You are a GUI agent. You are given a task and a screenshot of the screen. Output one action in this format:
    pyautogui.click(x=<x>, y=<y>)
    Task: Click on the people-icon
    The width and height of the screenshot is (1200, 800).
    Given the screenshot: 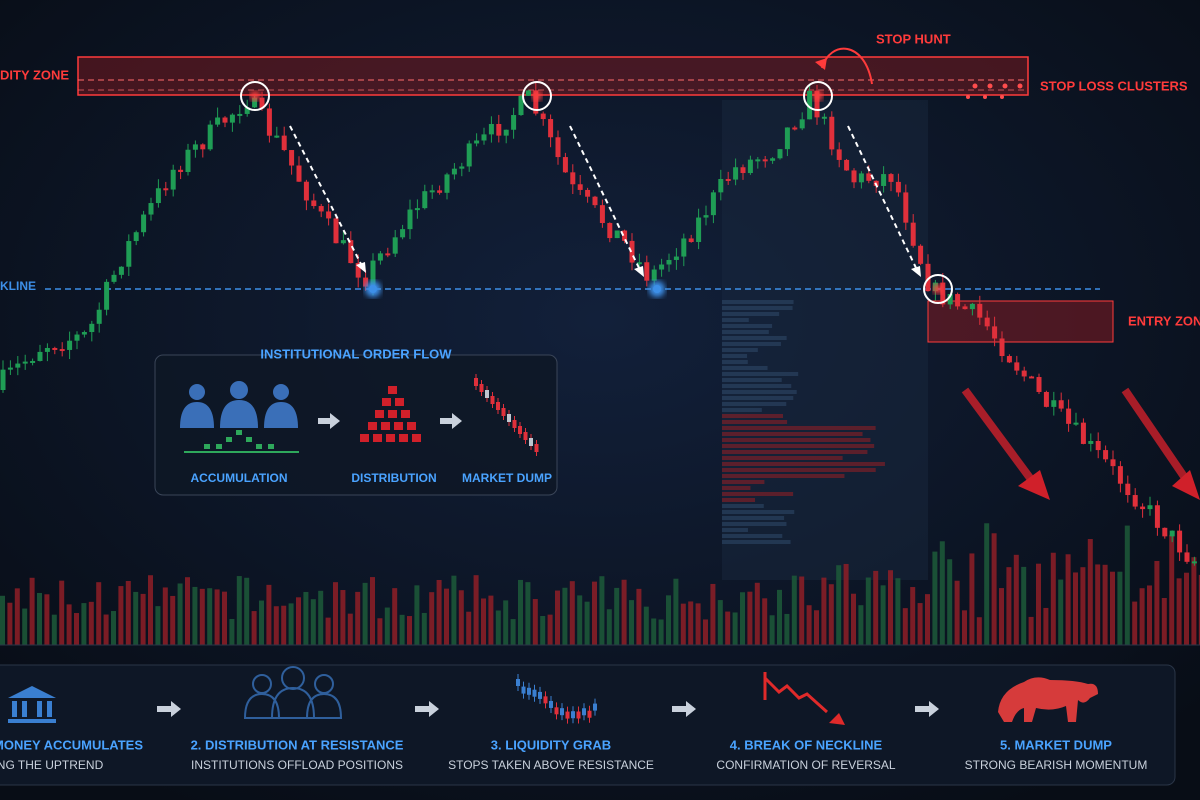 What is the action you would take?
    pyautogui.click(x=239, y=404)
    